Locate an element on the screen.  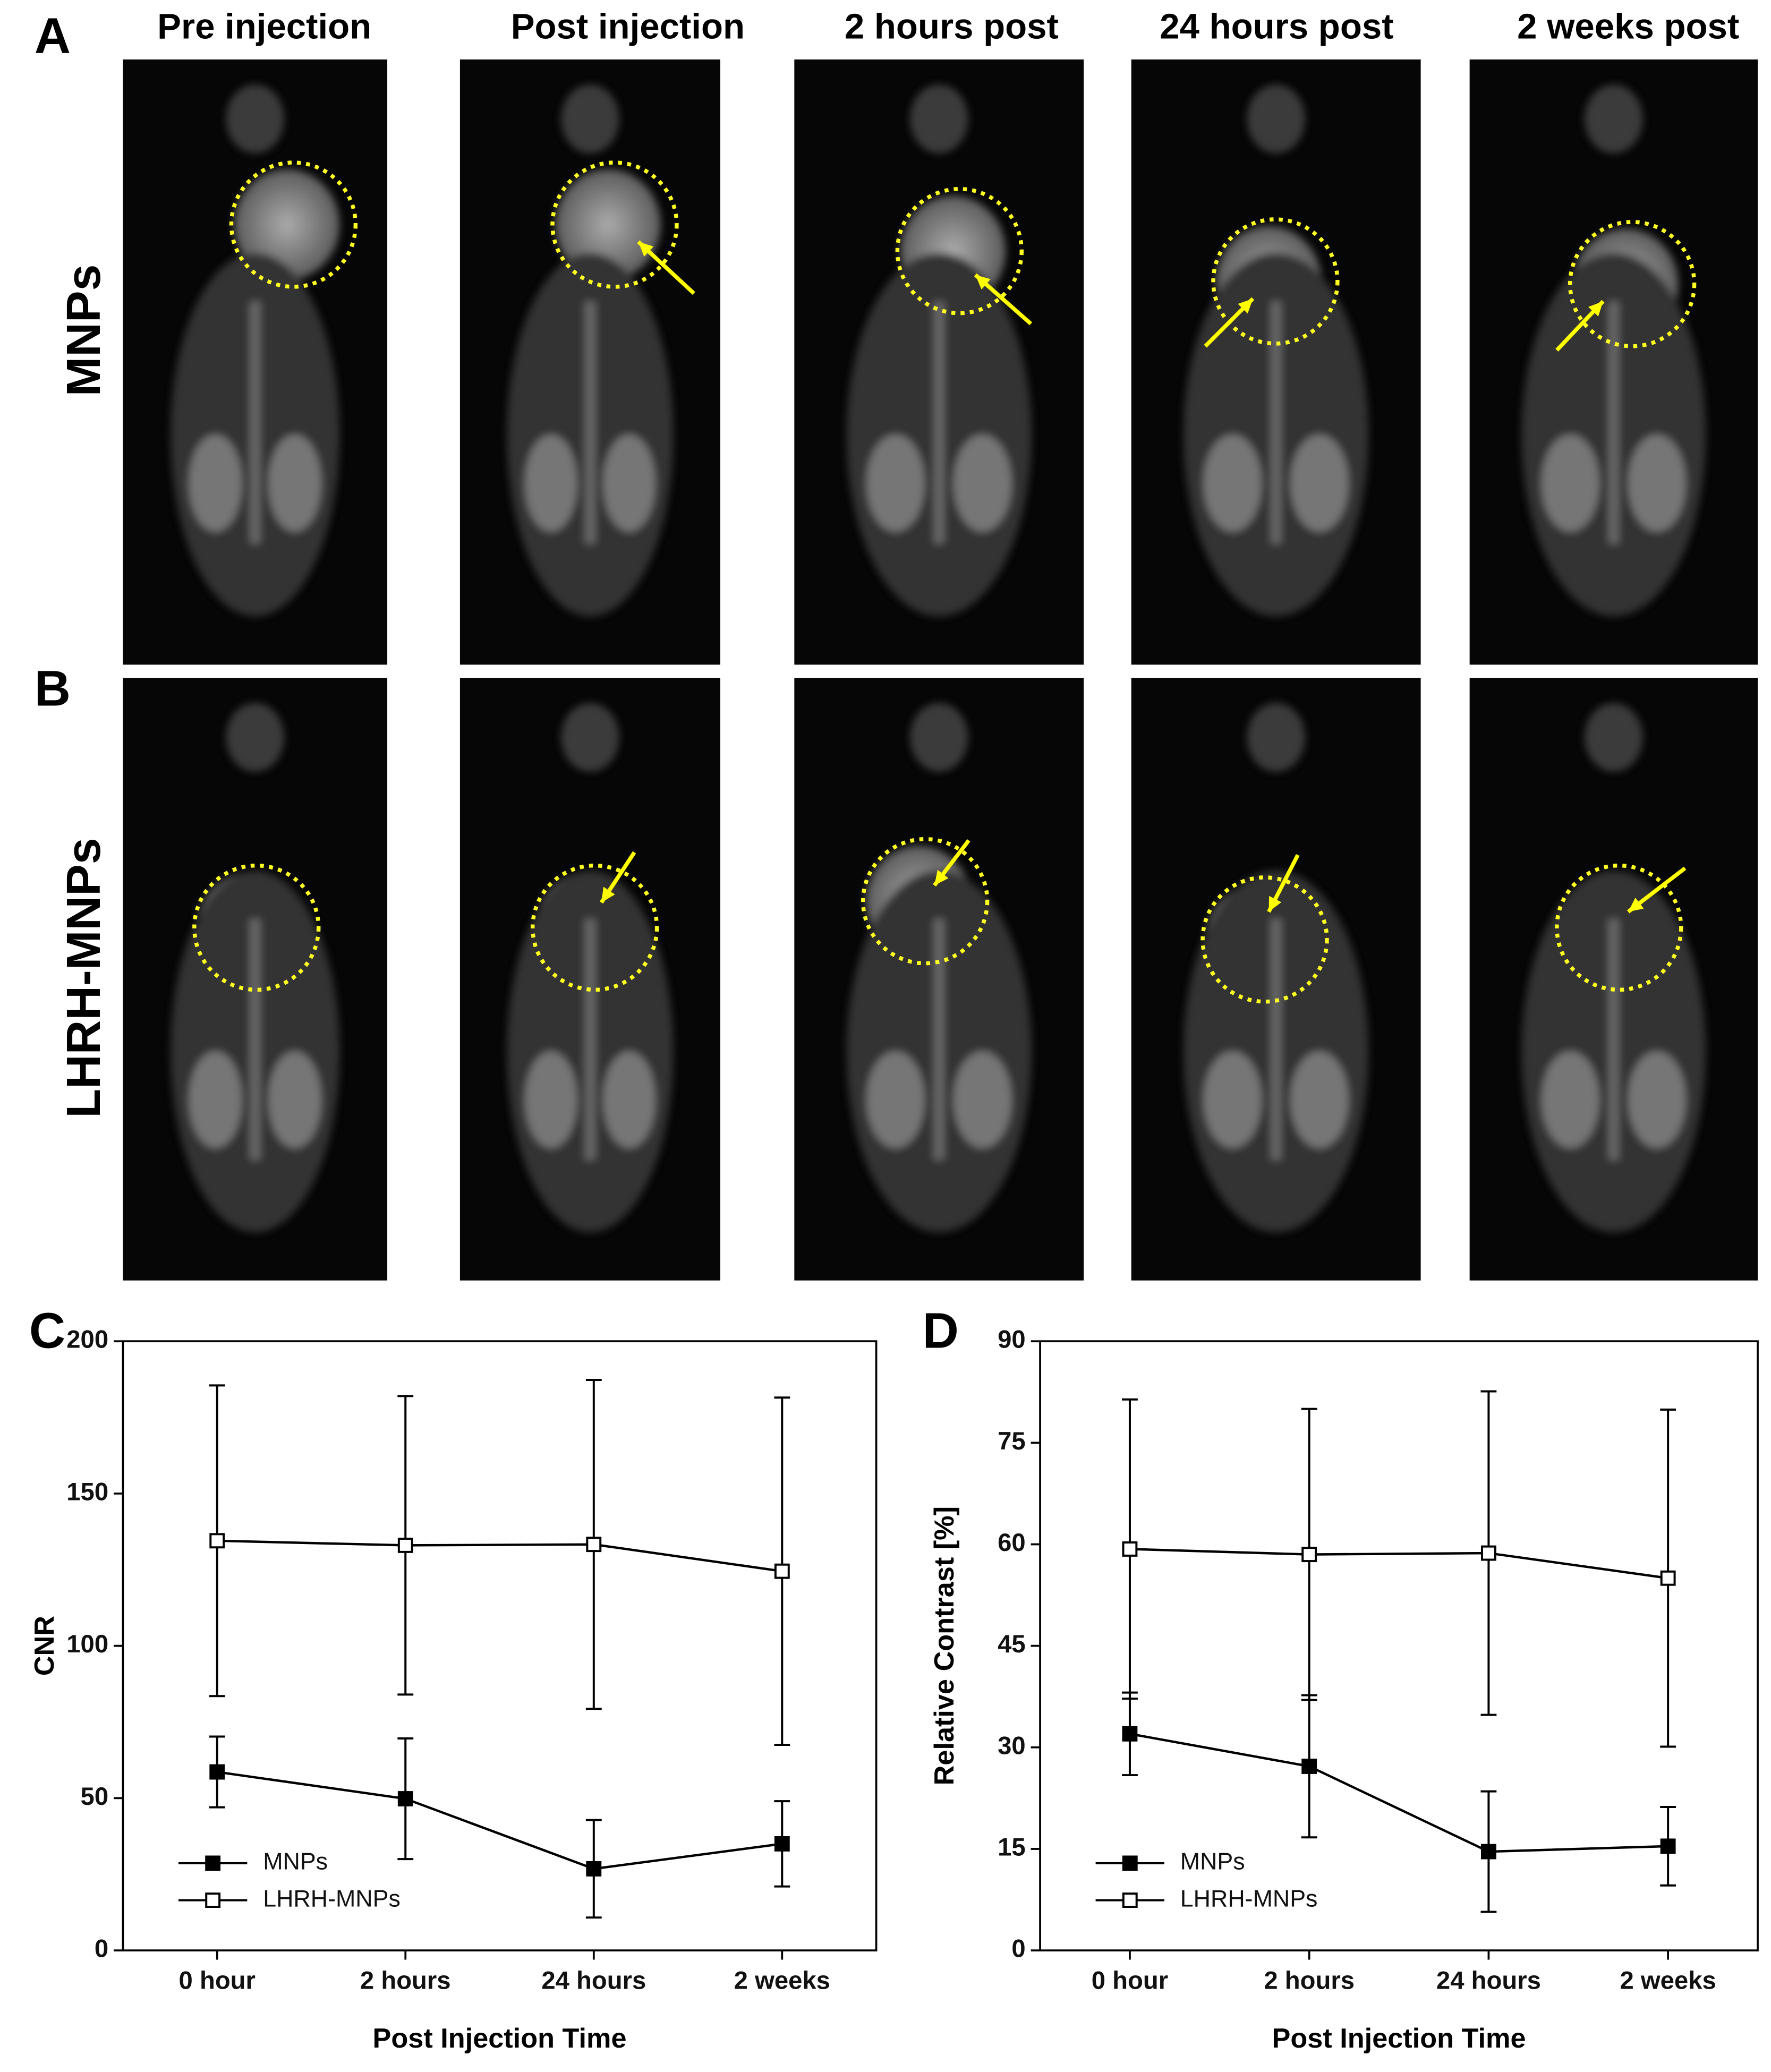
y-axis-label: Relative Contrast [%] is located at coordinates (944, 1646).